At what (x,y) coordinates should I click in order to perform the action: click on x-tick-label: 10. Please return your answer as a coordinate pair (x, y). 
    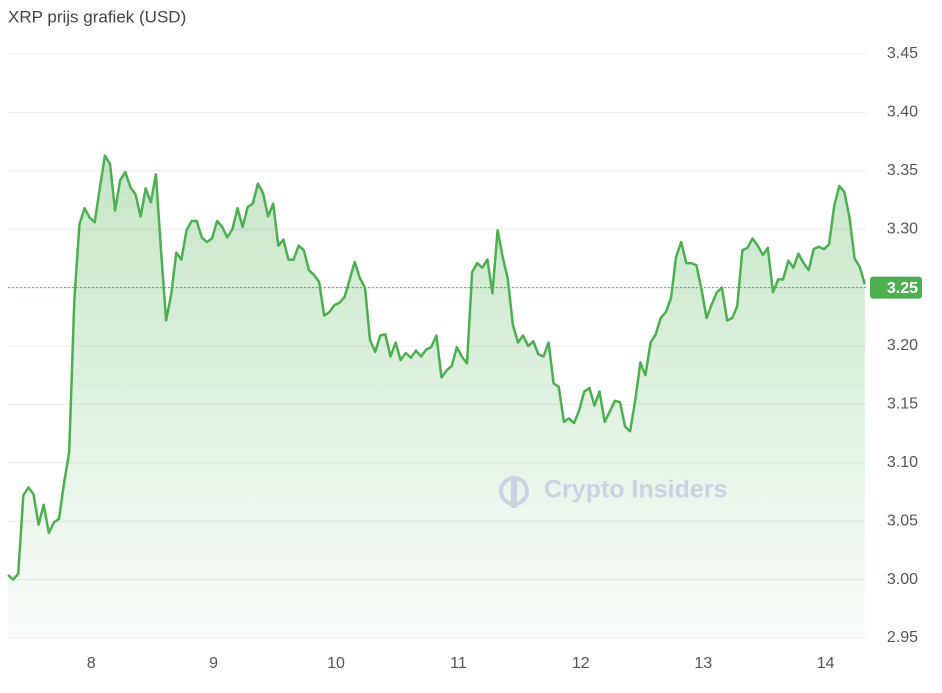
    Looking at the image, I should click on (336, 663).